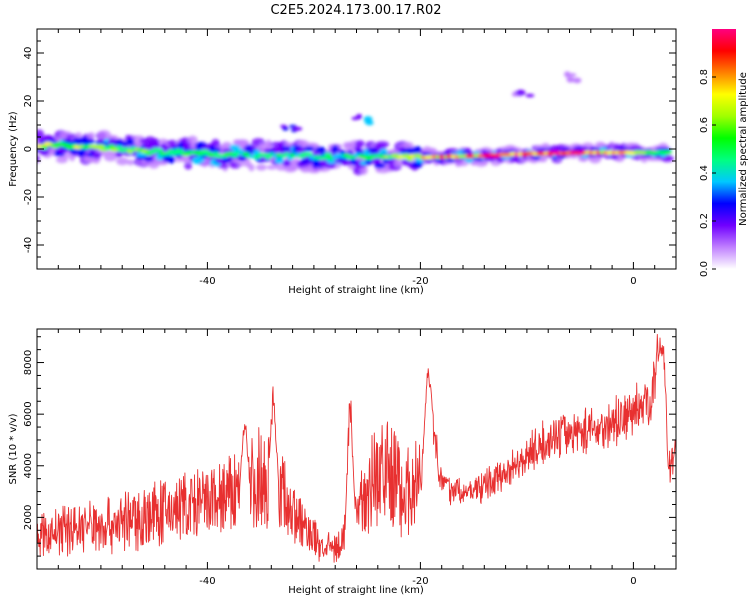  I want to click on snr-xlabel: Height of straight line (km), so click(356, 590).